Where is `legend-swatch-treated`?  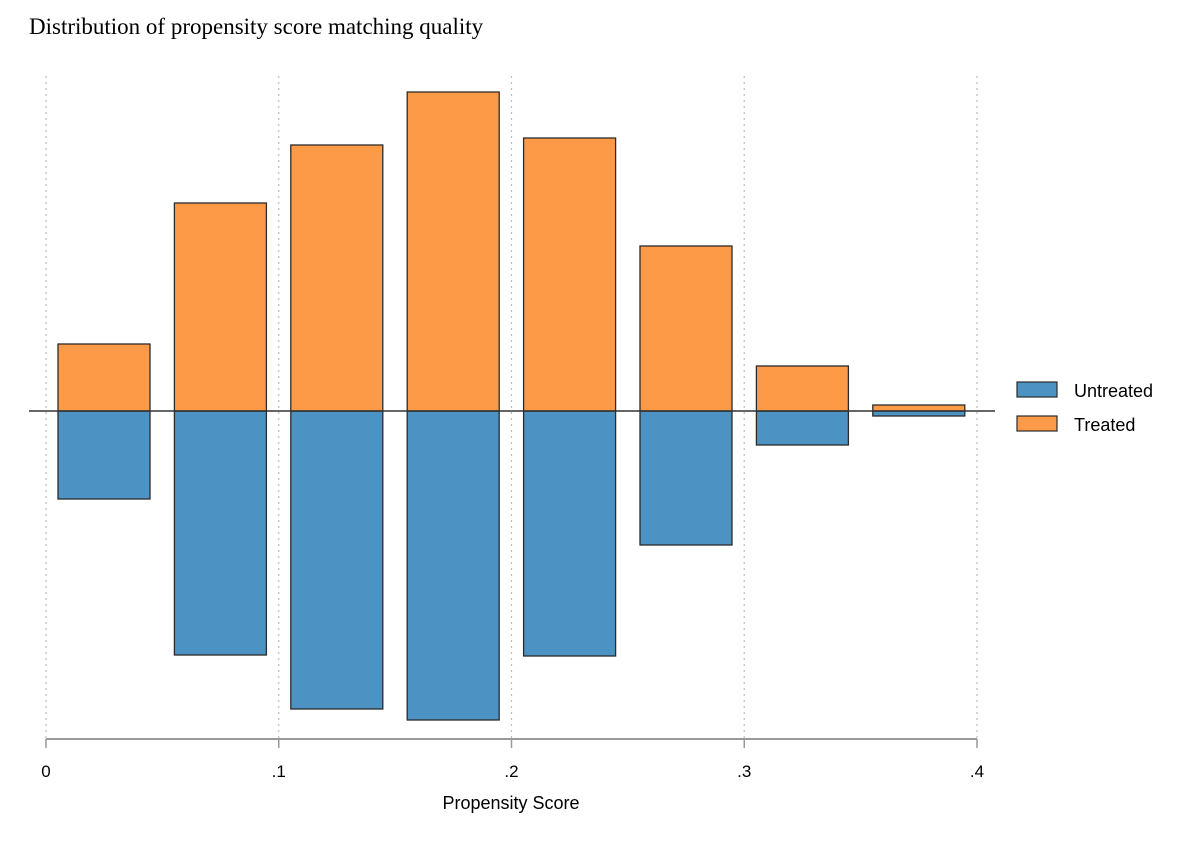 legend-swatch-treated is located at coordinates (1037, 423).